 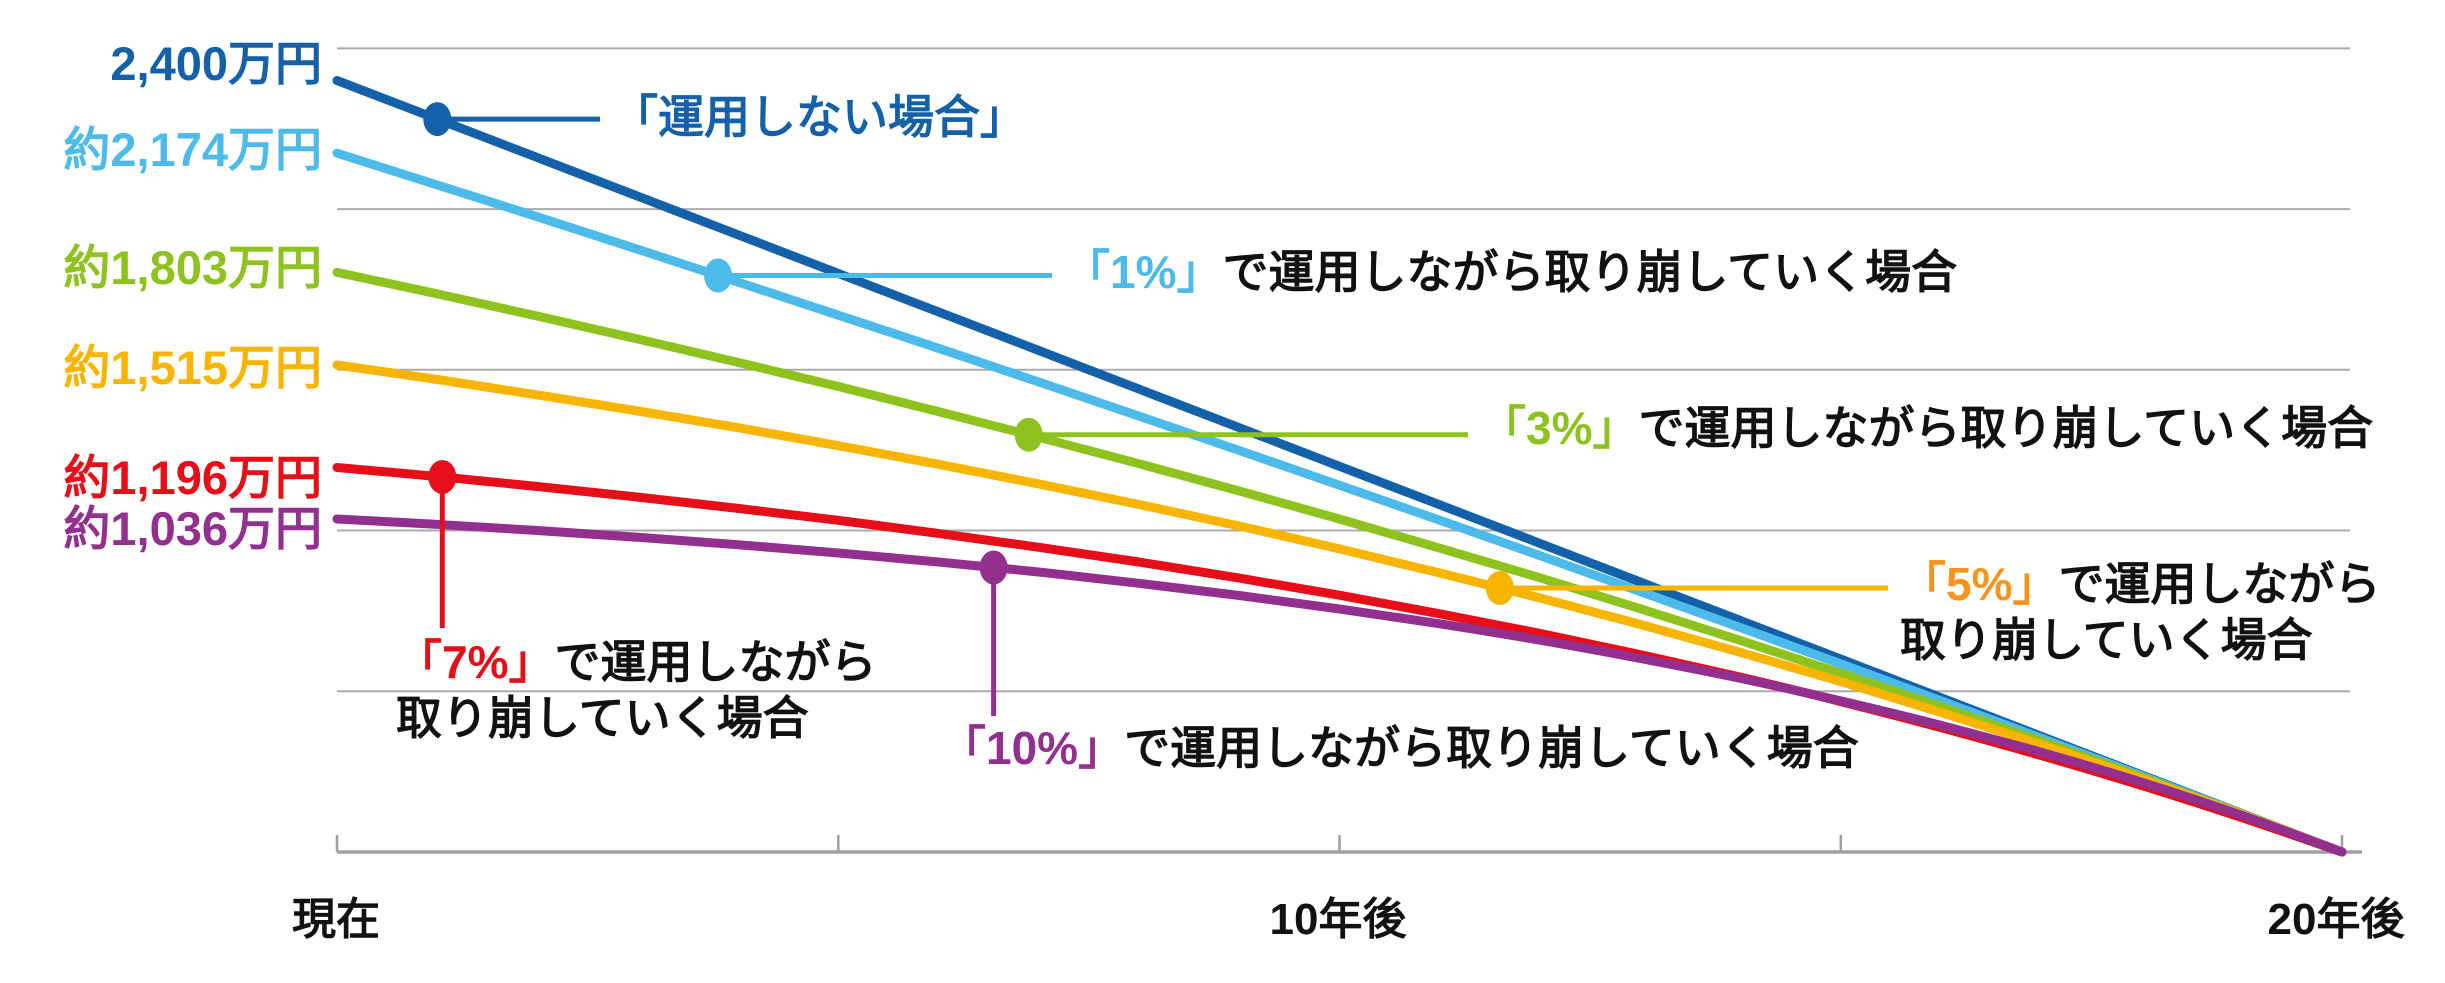 What do you see at coordinates (192, 149) in the screenshot?
I see `value-label-1pct: 約2,174万円` at bounding box center [192, 149].